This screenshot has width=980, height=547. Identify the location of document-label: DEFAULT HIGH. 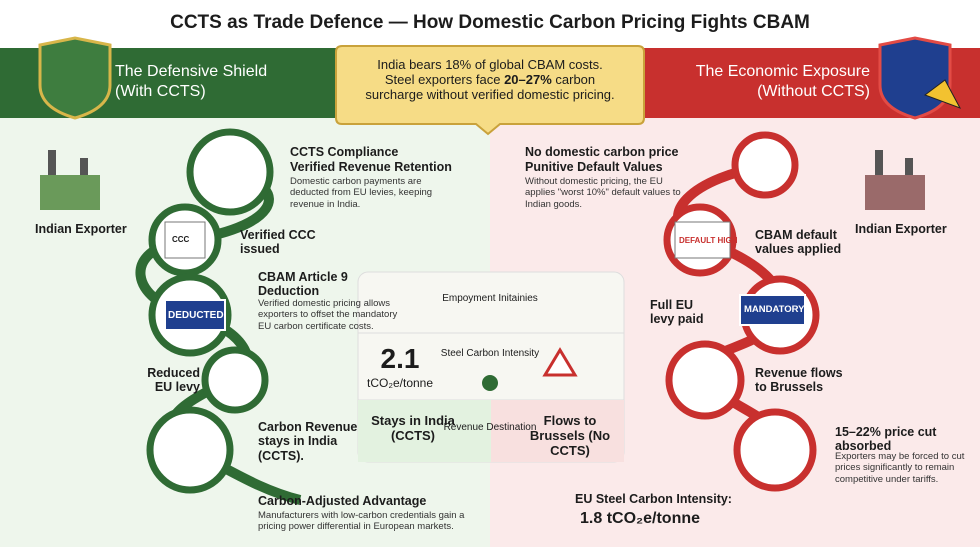
(708, 240).